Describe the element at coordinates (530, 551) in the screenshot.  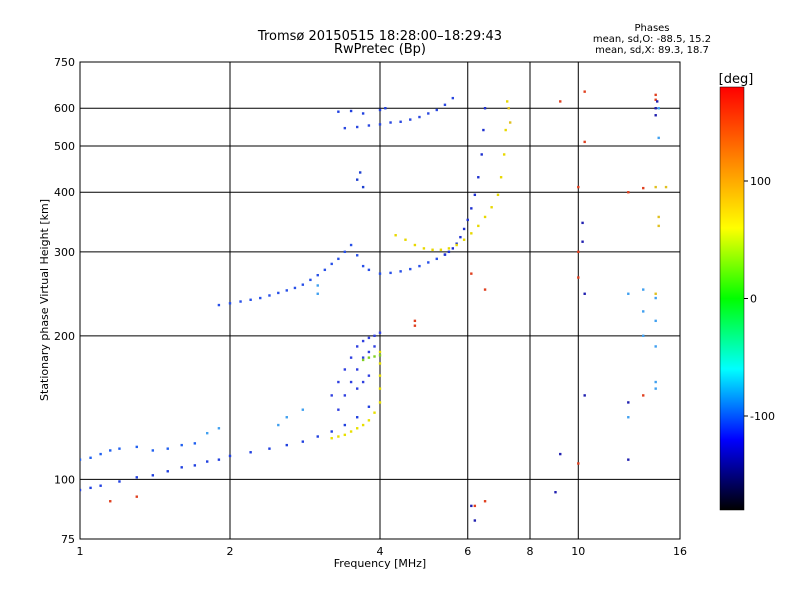
I see `x-tick-label: 8` at that location.